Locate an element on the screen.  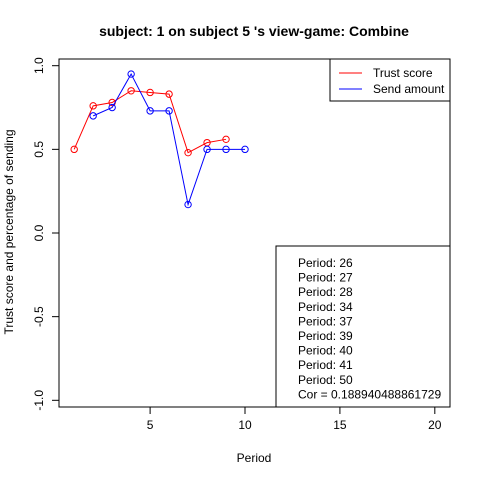
info-line: Period: 26 is located at coordinates (325, 263).